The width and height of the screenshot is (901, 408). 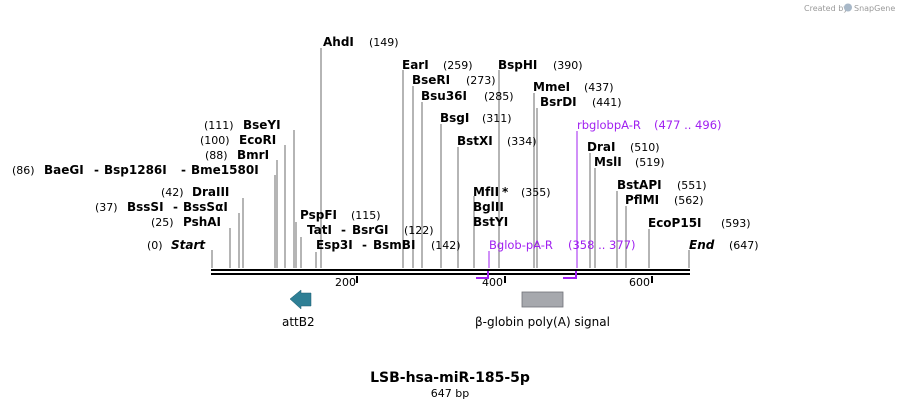 I want to click on start-position: (0), so click(x=155, y=245).